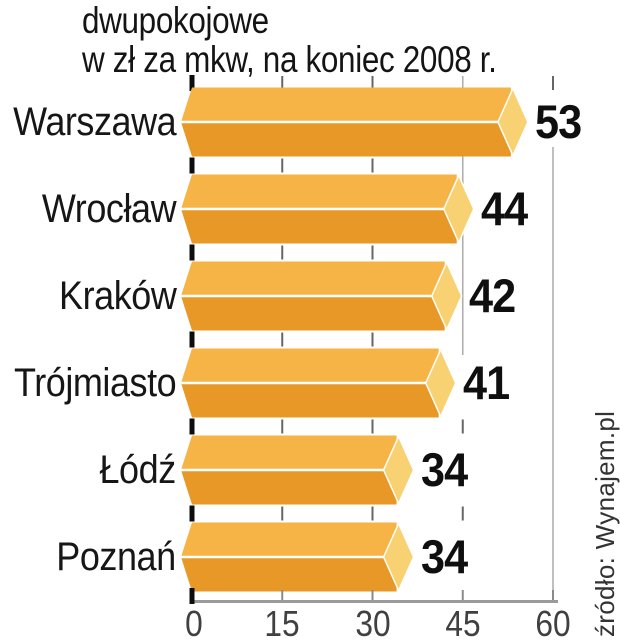  I want to click on category-label-pozna: Poznań, so click(116, 557).